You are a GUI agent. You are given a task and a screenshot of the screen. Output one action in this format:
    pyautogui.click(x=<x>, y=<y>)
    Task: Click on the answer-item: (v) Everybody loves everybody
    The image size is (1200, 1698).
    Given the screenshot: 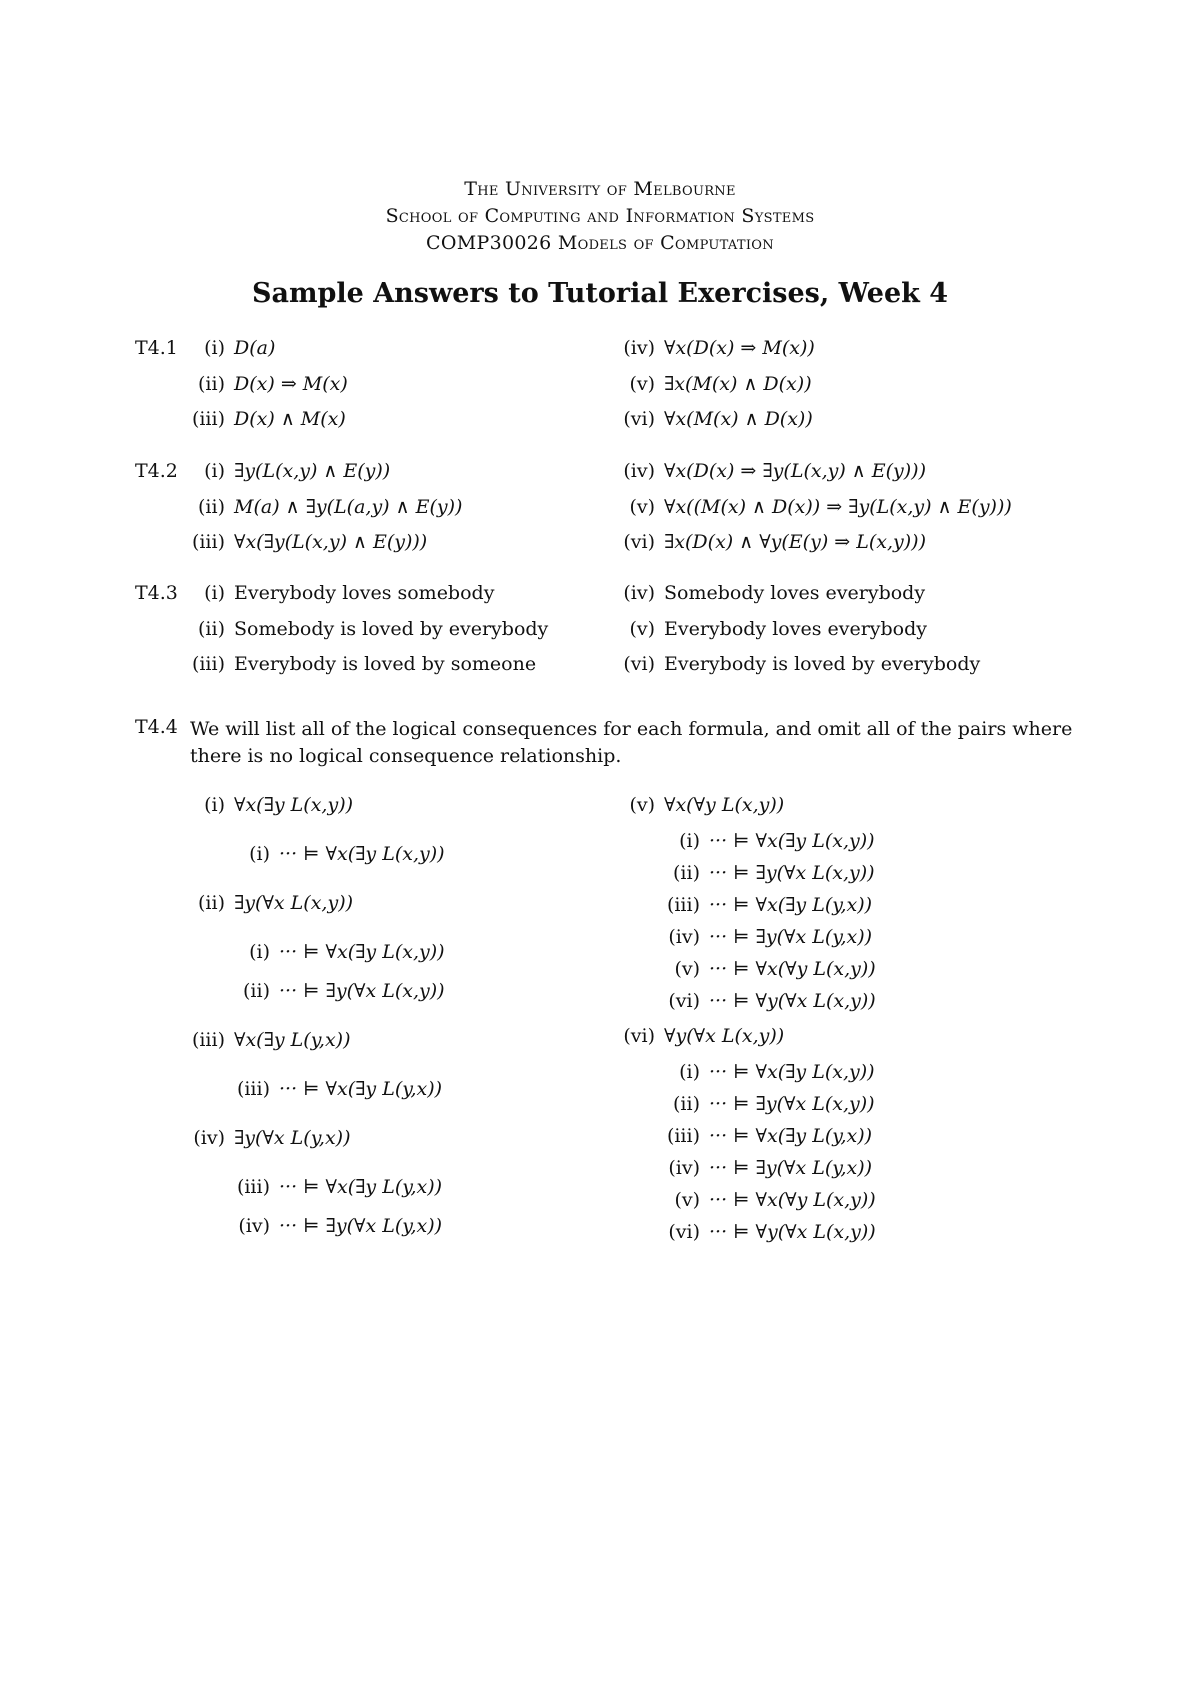 What is the action you would take?
    pyautogui.click(x=766, y=629)
    